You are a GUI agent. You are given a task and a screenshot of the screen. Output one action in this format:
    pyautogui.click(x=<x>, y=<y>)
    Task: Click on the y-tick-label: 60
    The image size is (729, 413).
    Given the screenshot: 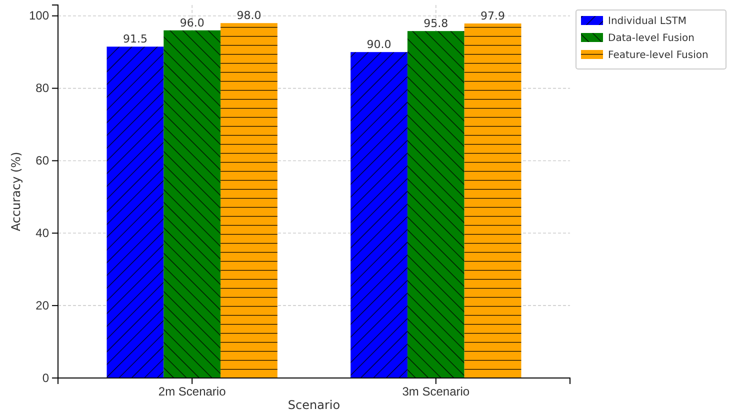 What is the action you would take?
    pyautogui.click(x=43, y=161)
    